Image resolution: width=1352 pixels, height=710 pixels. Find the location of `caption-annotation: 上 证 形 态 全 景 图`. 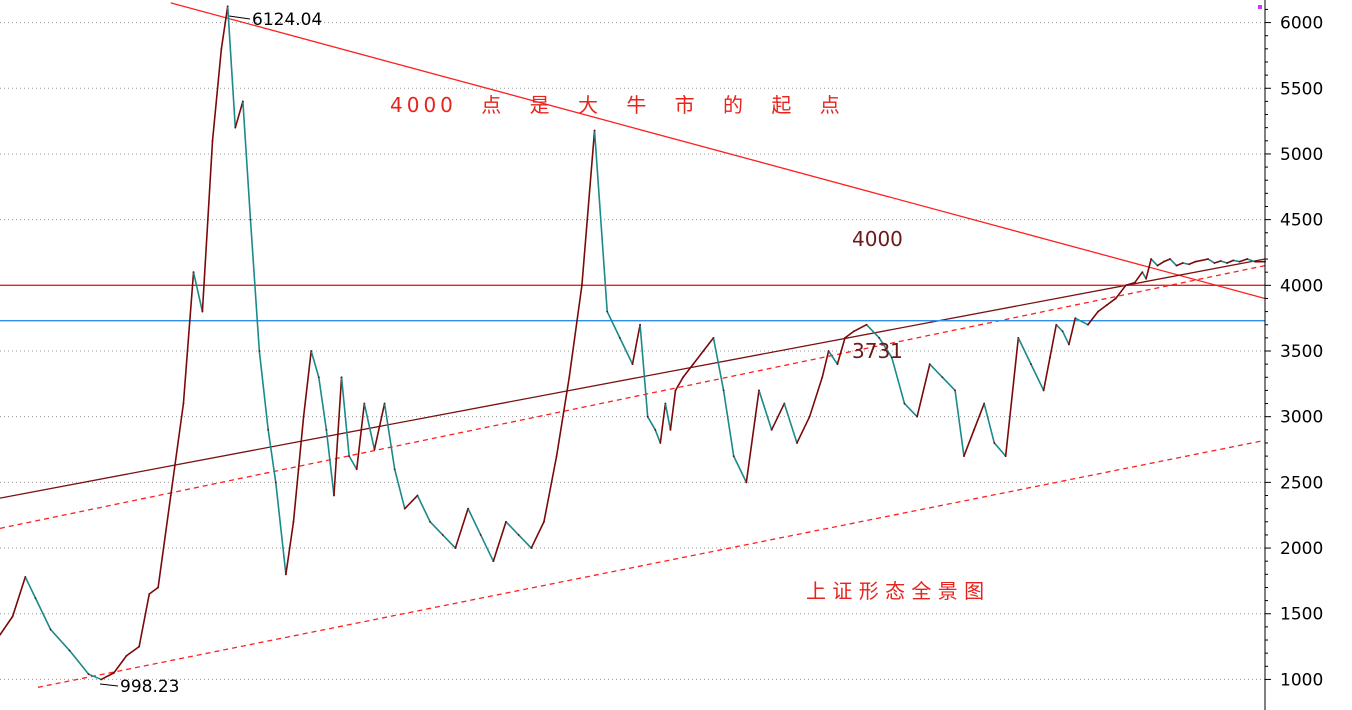

caption-annotation: 上 证 形 态 全 景 图 is located at coordinates (895, 591).